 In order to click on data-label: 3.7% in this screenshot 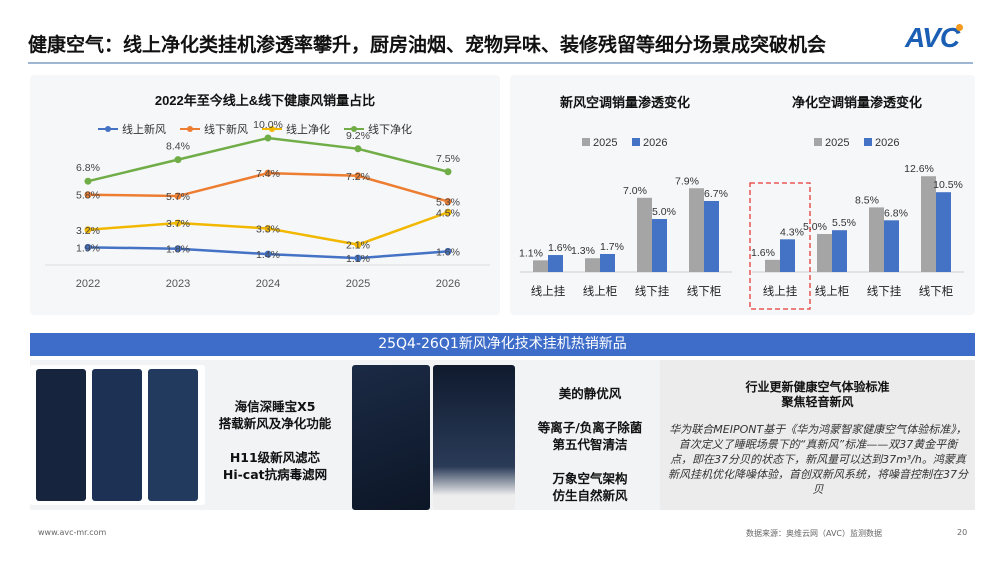, I will do `click(178, 224)`.